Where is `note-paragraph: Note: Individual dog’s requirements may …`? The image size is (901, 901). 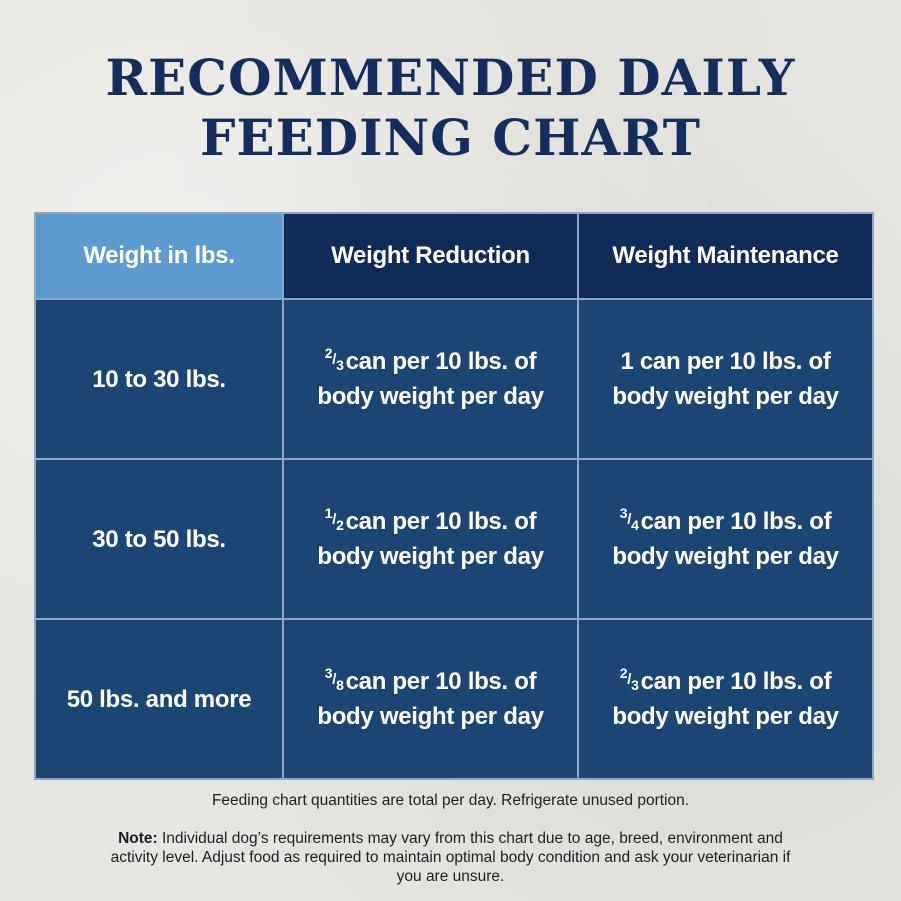
note-paragraph: Note: Individual dog’s requirements may … is located at coordinates (450, 857).